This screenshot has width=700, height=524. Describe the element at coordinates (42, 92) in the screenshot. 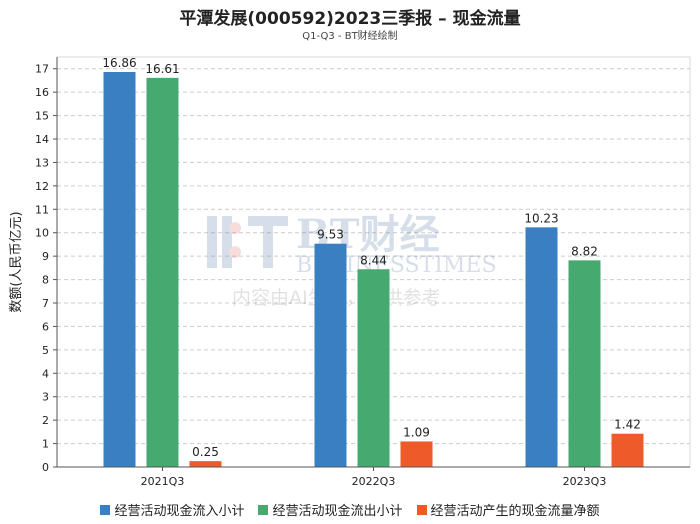

I see `y-tick-label: 16` at that location.